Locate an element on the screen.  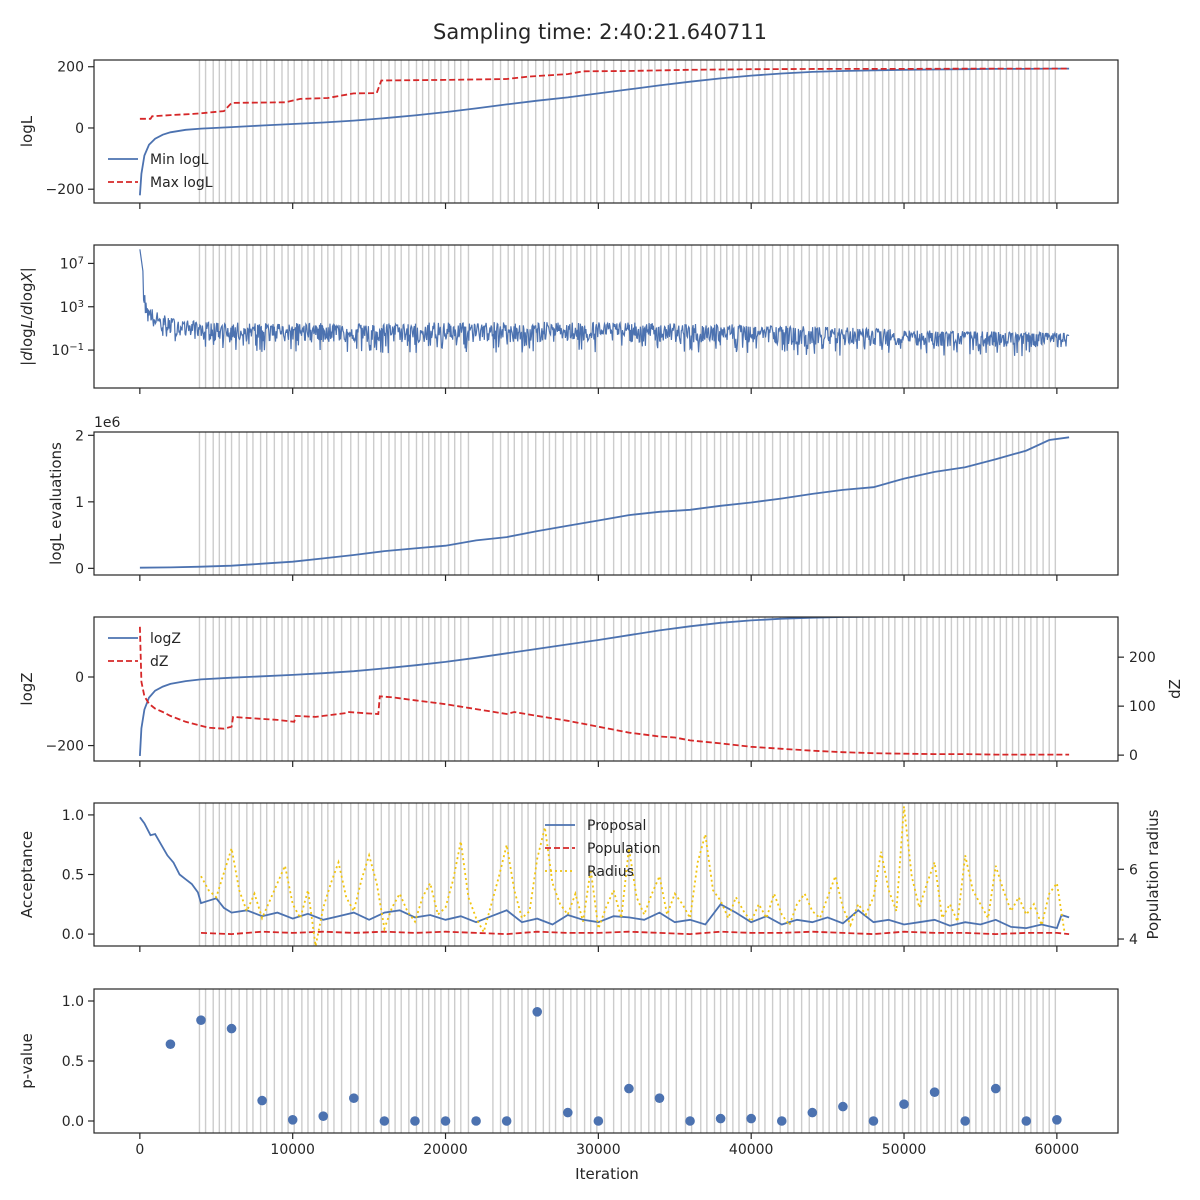
legend: Proposal Population Radius is located at coordinates (603, 849).